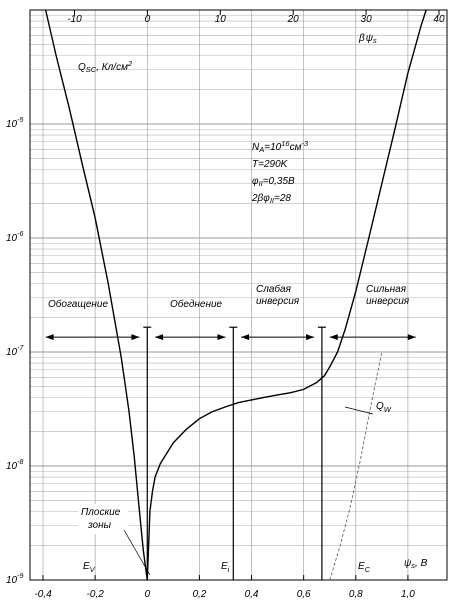 This screenshot has width=454, height=602. Describe the element at coordinates (99, 525) in the screenshot. I see `label-flatband-2: зоны` at that location.